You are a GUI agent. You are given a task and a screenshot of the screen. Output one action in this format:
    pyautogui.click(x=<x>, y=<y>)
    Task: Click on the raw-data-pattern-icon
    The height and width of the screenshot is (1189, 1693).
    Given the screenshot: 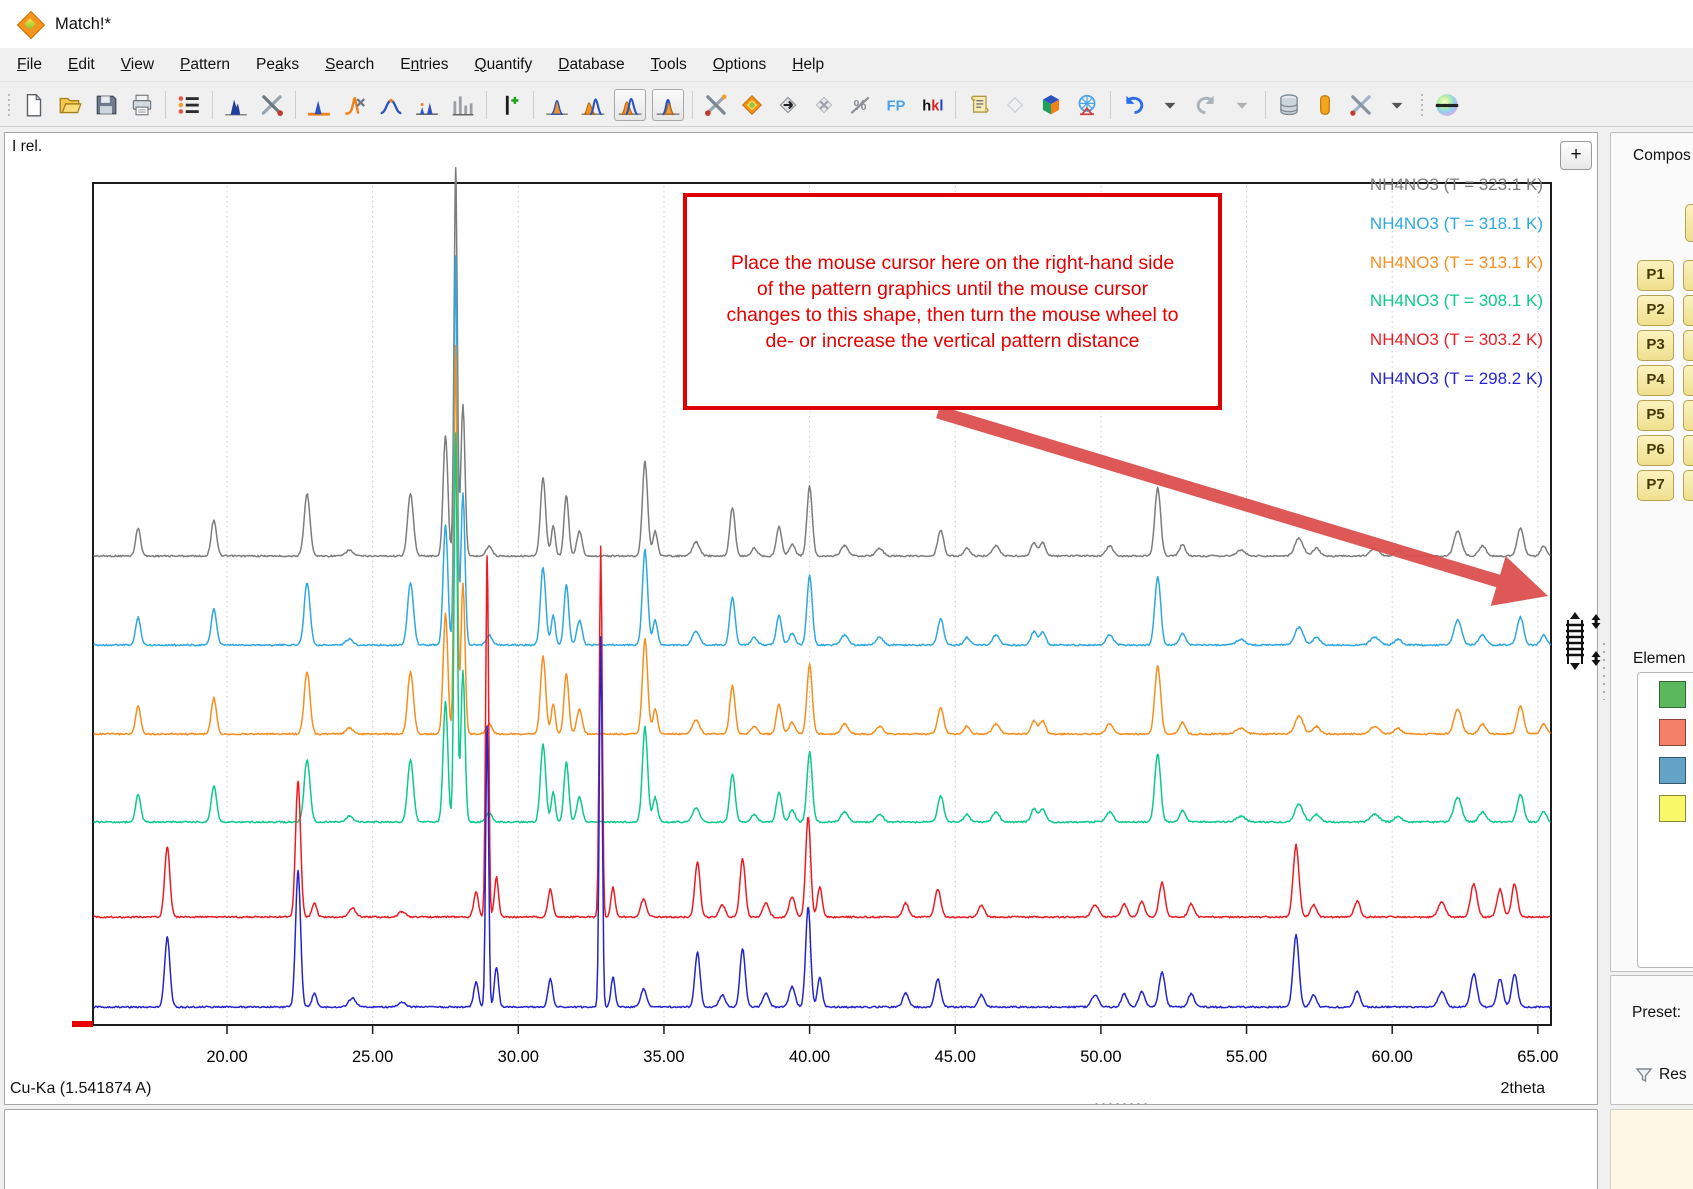 What is the action you would take?
    pyautogui.click(x=236, y=105)
    